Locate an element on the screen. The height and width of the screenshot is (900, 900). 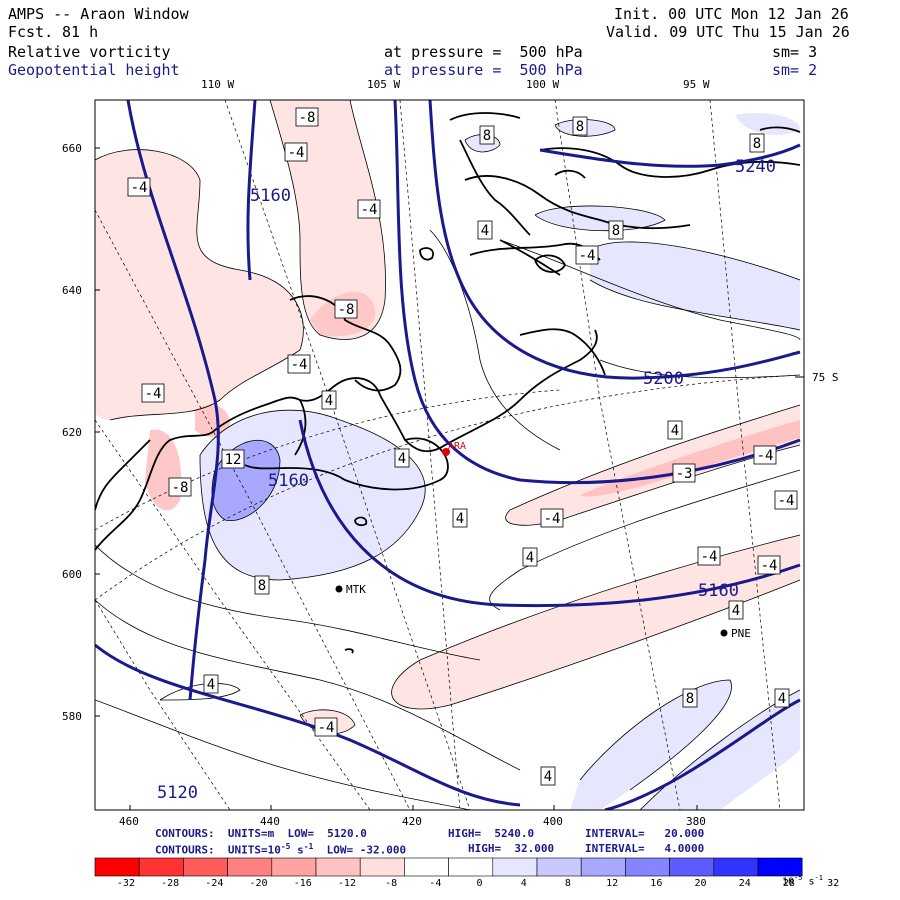
field1-smooth: sm= 3 is located at coordinates (795, 52).